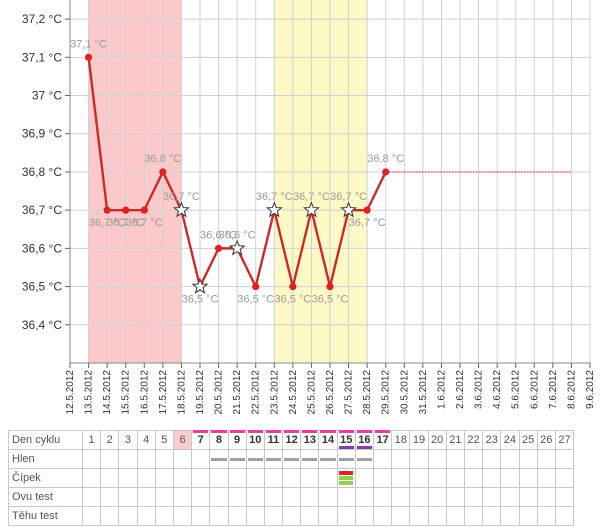 Image resolution: width=600 pixels, height=532 pixels. What do you see at coordinates (510, 440) in the screenshot?
I see `cycle-day-cell: 24` at bounding box center [510, 440].